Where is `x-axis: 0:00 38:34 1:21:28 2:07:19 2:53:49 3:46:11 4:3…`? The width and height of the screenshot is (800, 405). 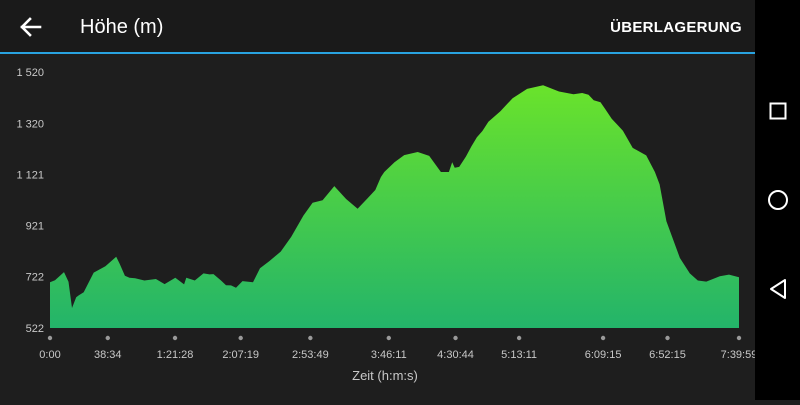 x-axis: 0:00 38:34 1:21:28 2:07:19 2:53:49 3:46:11 4:3… is located at coordinates (398, 348).